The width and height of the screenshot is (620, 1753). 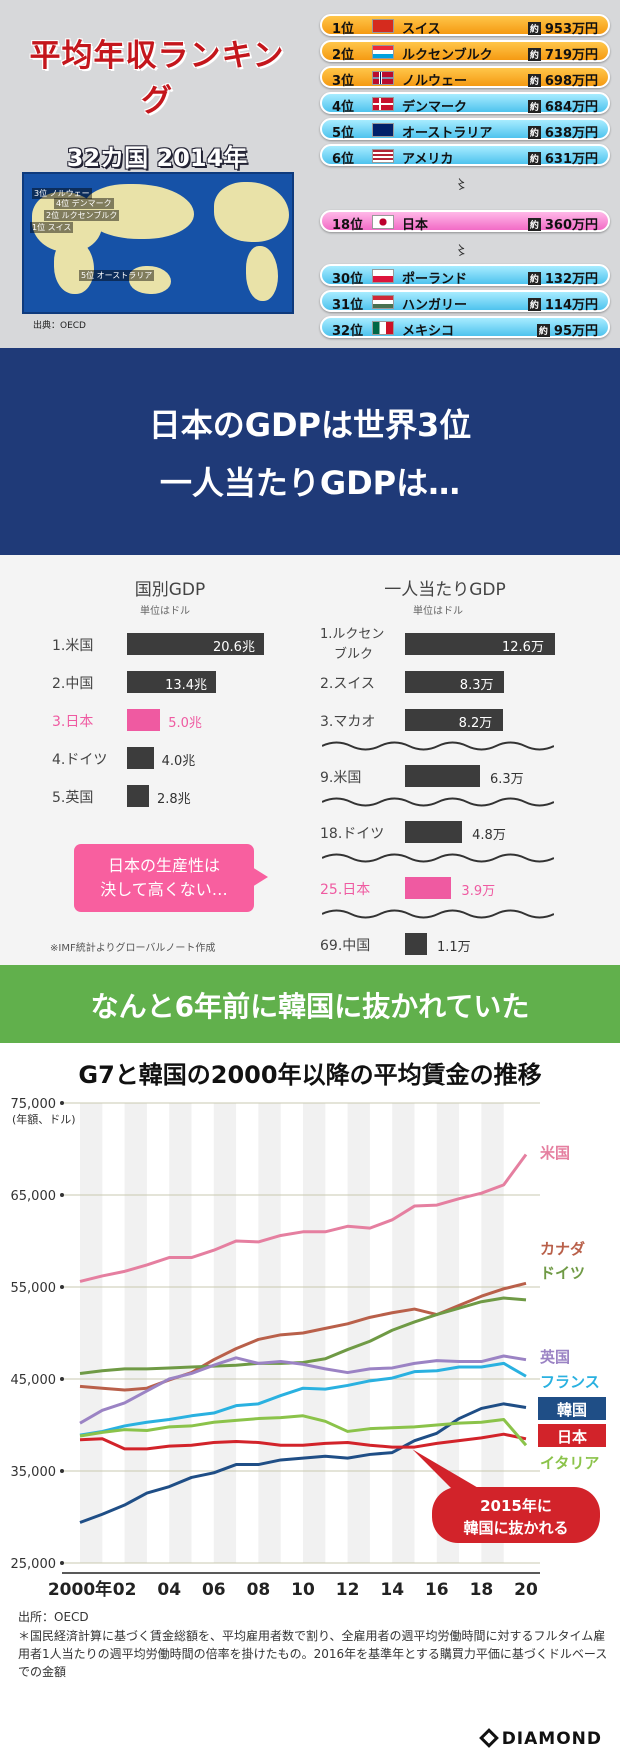 I want to click on map-label-australia: 5位 オーストラリア, so click(x=117, y=275).